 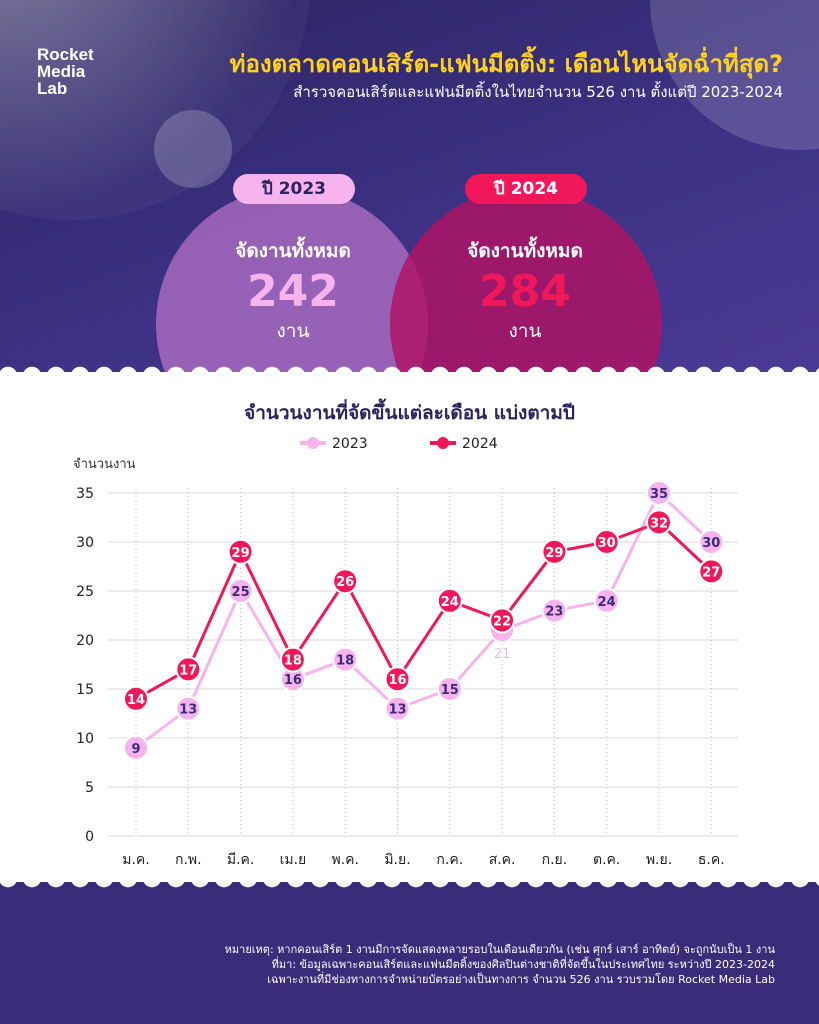 I want to click on point-2024-ส.ค., so click(x=502, y=620).